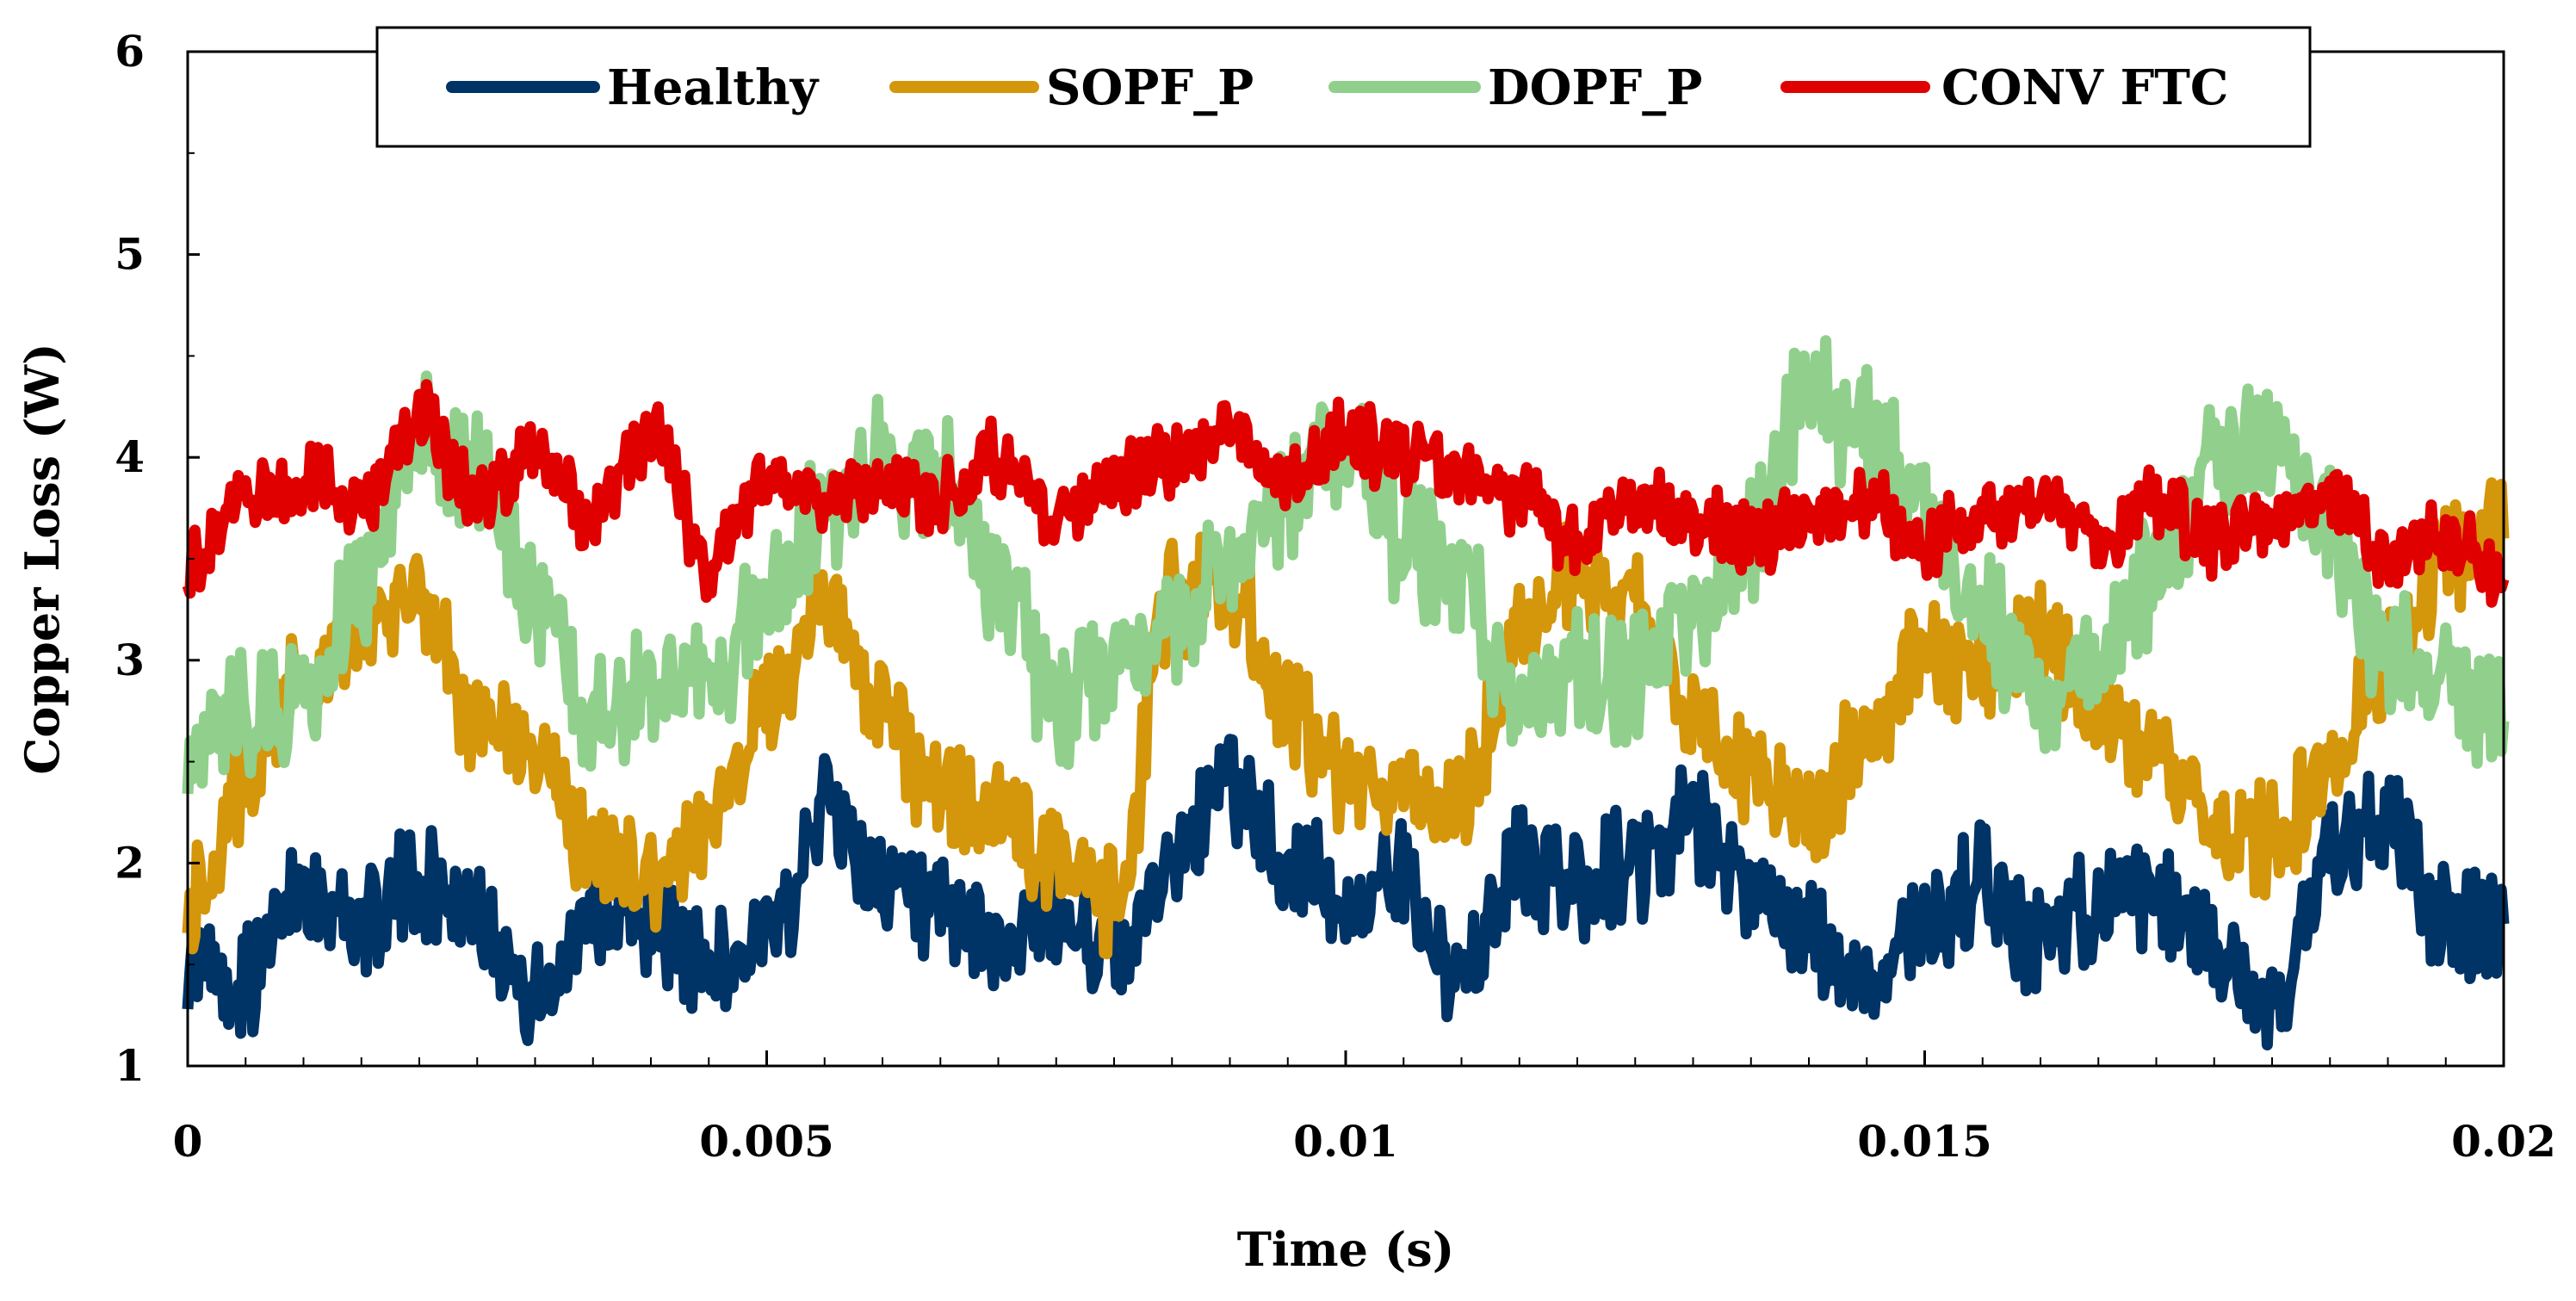 This screenshot has height=1301, width=2576. I want to click on y-axis-label: Copper Loss (W), so click(43, 558).